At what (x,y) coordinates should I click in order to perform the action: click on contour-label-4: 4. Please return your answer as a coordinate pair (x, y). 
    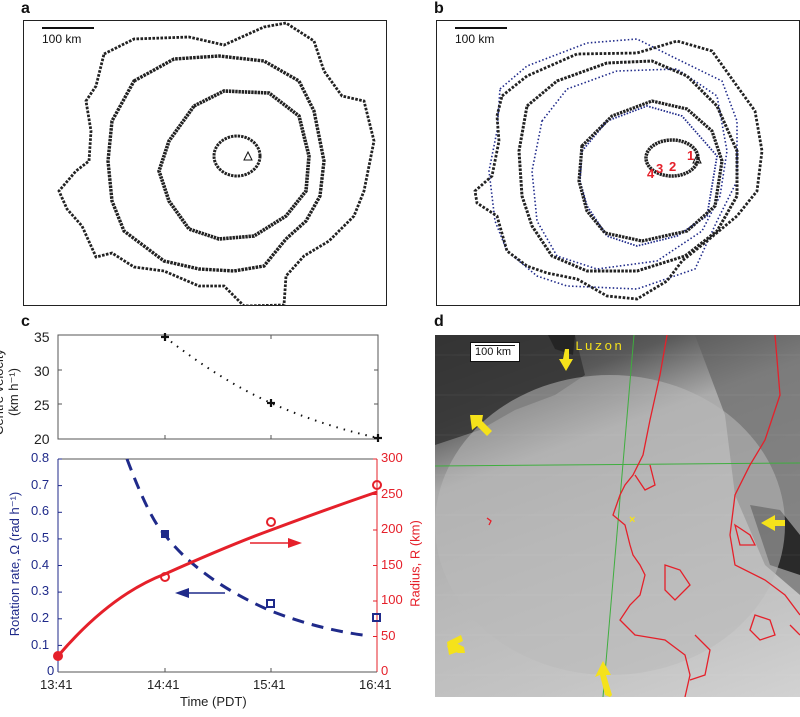
    Looking at the image, I should click on (651, 173).